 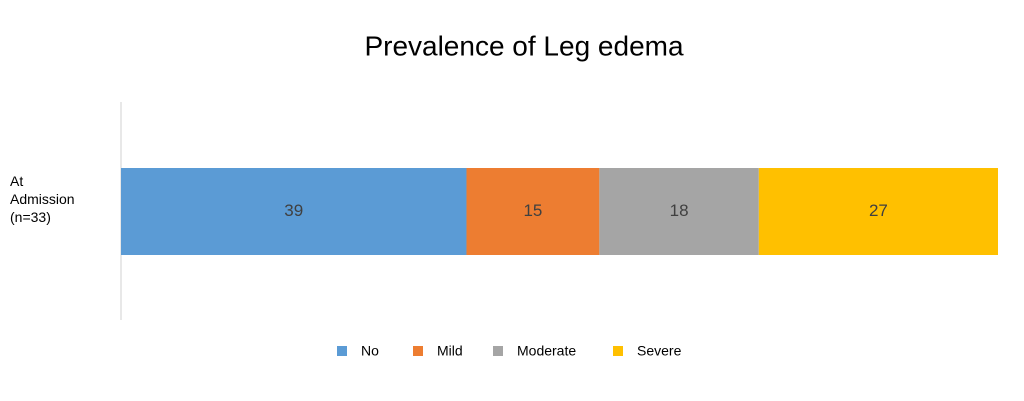 I want to click on category-label: At Admission (n=33), so click(x=42, y=199).